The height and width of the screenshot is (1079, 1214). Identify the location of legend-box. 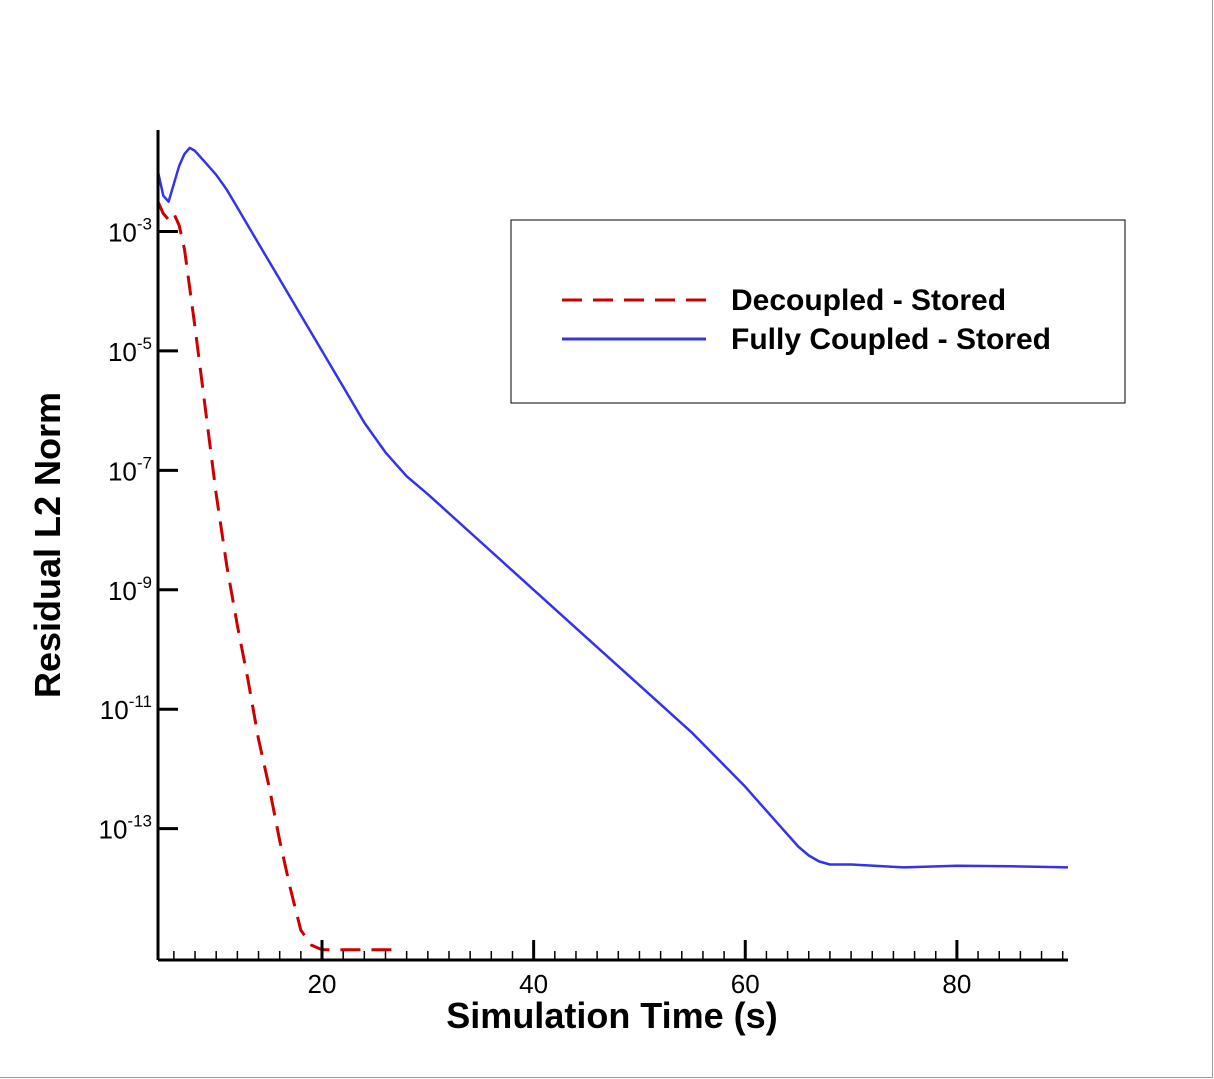
(818, 311).